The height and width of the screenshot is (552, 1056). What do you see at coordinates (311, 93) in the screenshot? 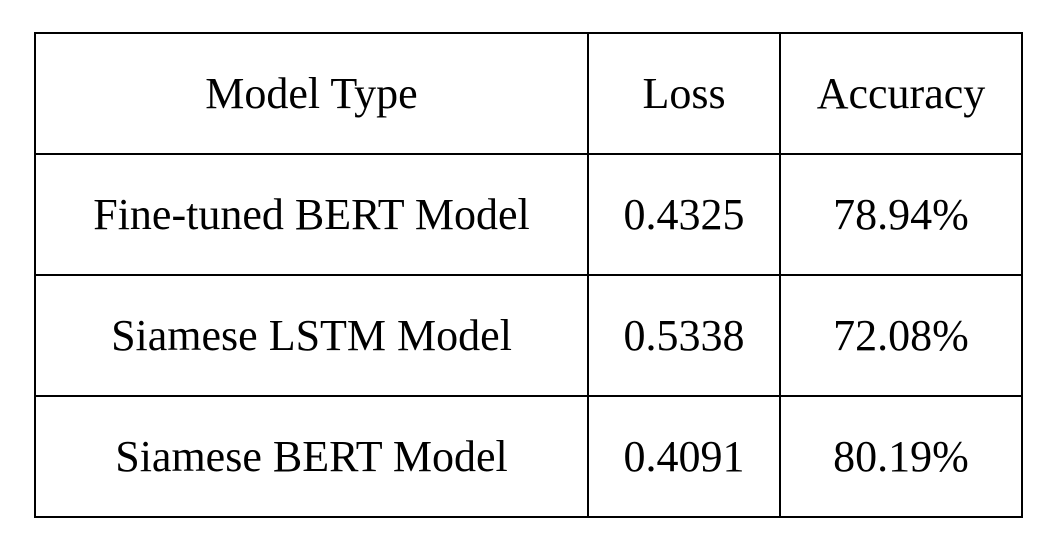
I see `header-model-type: Model Type` at bounding box center [311, 93].